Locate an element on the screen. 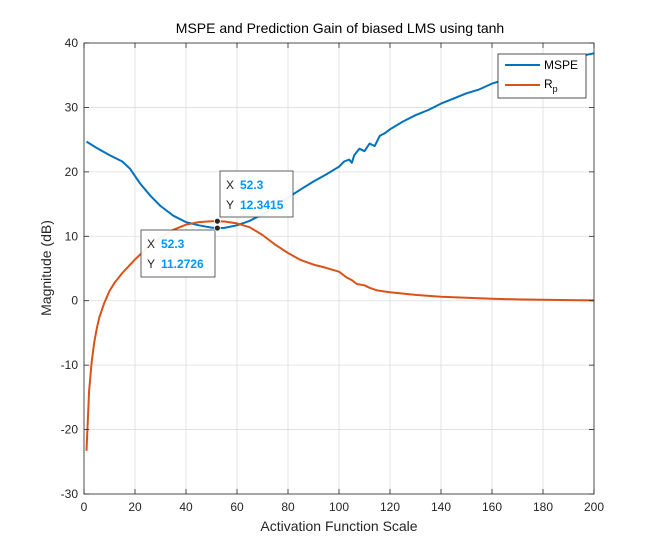  datatip-lower: X 52.3 Y 11.2726 is located at coordinates (178, 253).